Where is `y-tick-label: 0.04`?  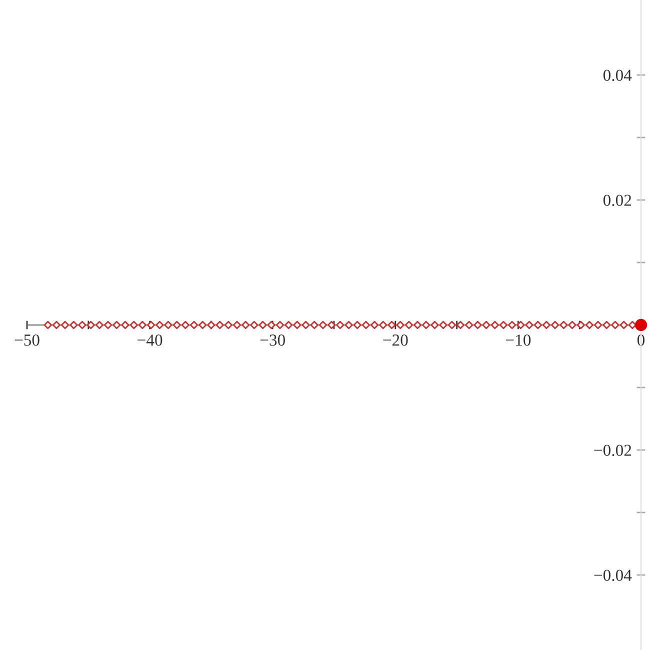
y-tick-label: 0.04 is located at coordinates (617, 76).